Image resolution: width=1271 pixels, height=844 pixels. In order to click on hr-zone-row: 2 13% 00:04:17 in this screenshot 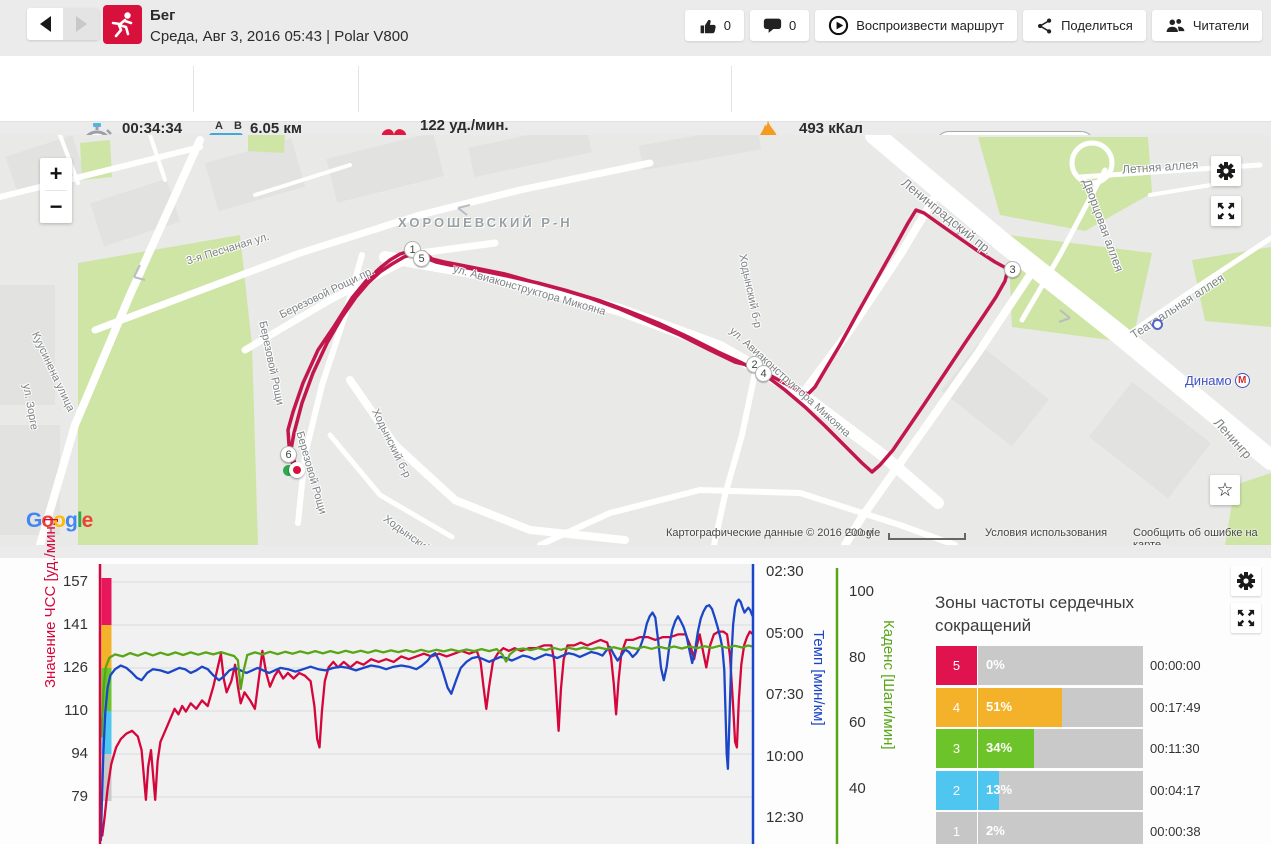, I will do `click(1101, 790)`.